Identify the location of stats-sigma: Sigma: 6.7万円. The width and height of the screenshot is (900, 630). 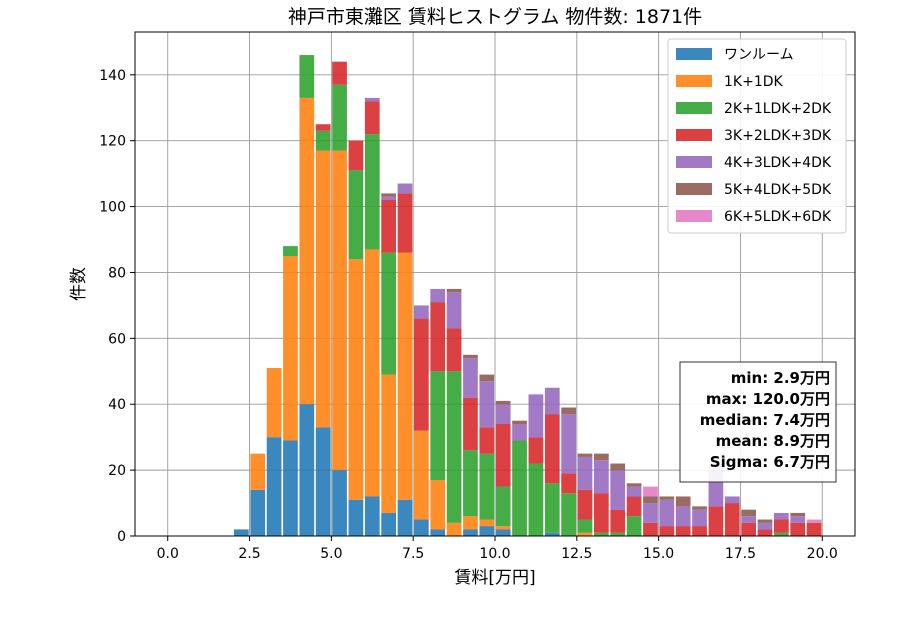
(770, 462).